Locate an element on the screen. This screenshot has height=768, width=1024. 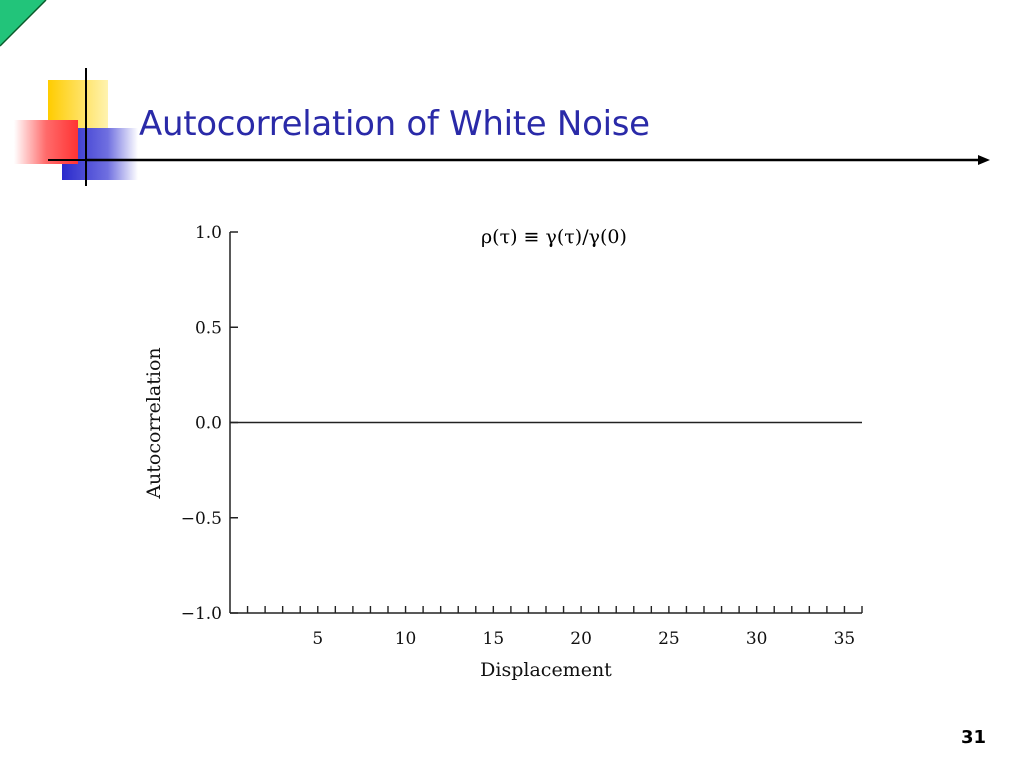
y-axis-label: Autocorrelation is located at coordinates (154, 423).